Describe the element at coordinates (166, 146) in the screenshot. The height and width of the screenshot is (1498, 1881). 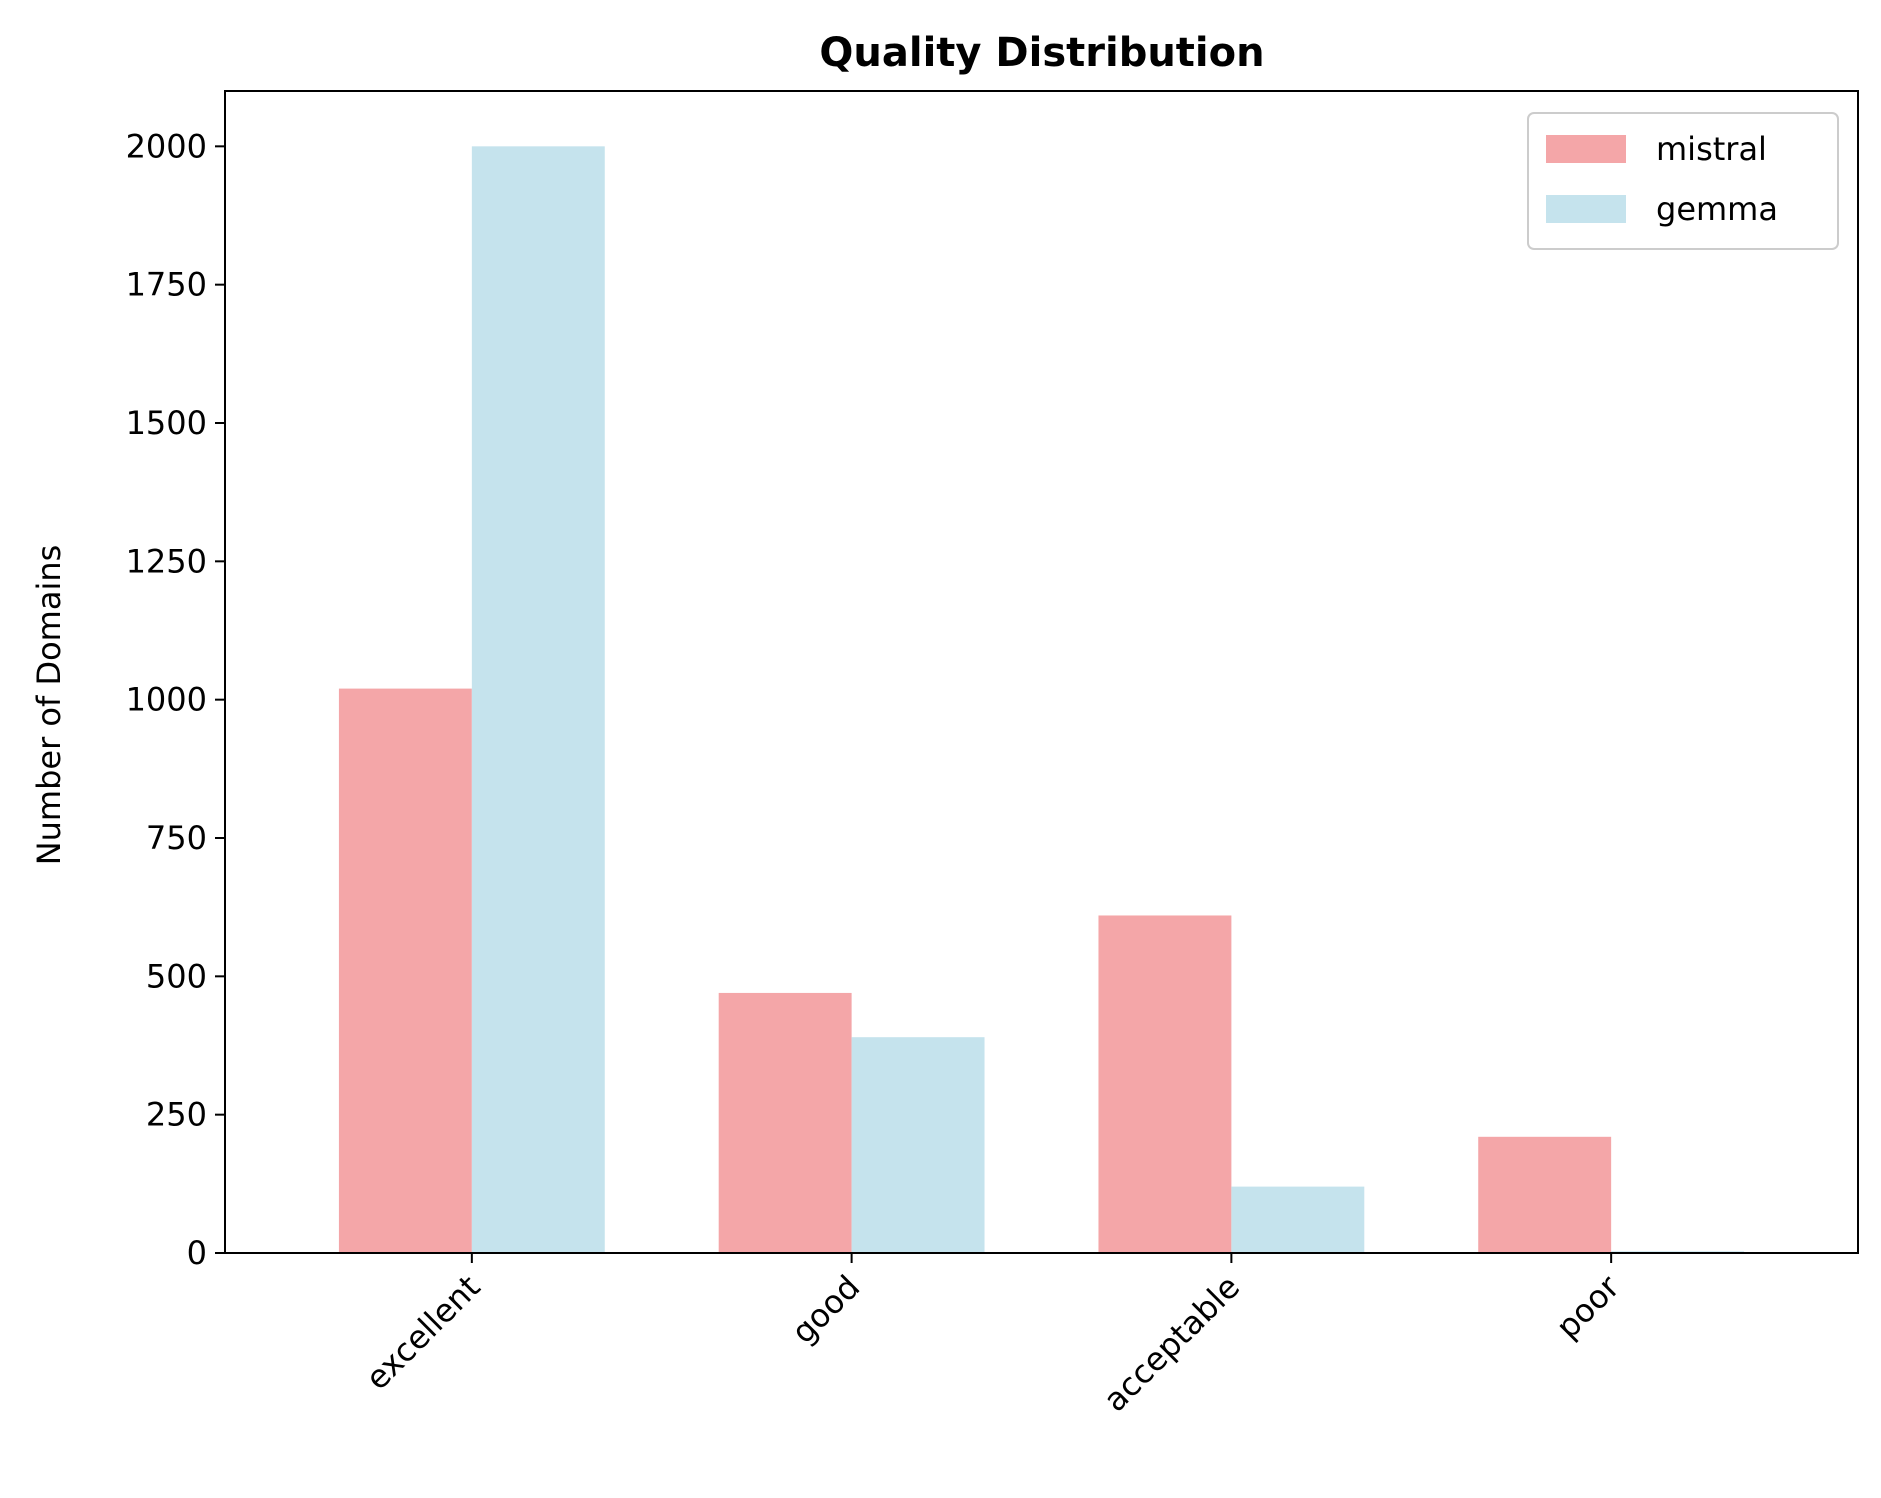
I see `y-tick-label: 2000` at that location.